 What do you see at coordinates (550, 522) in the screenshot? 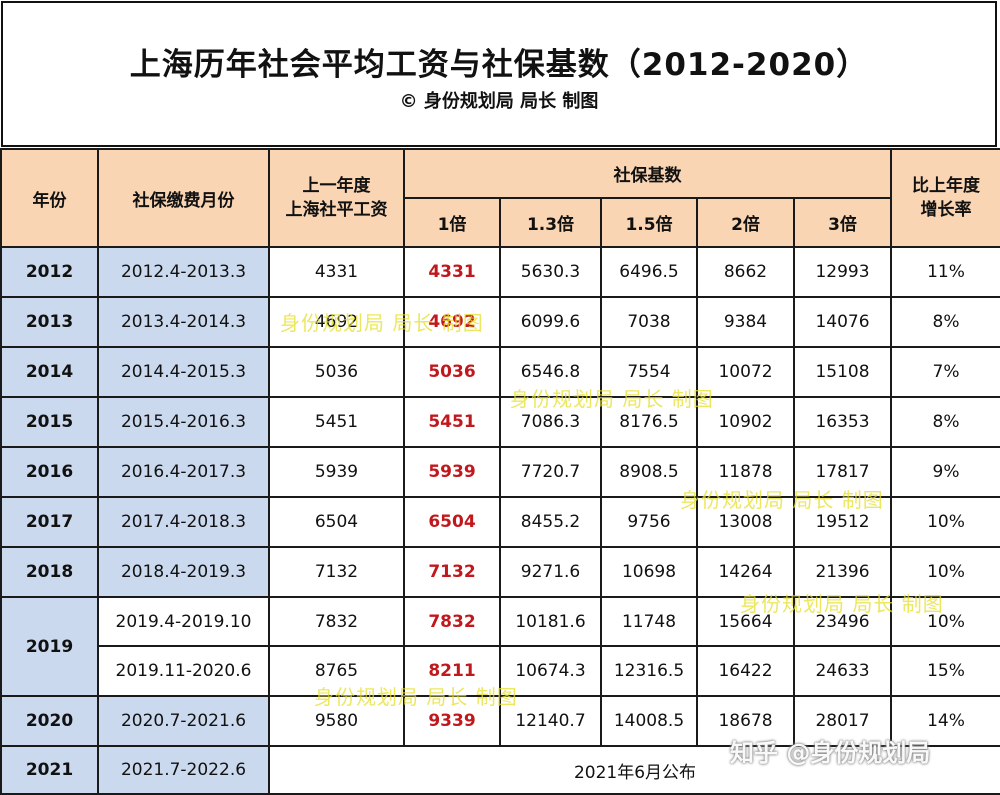
I see `base-1-3x-cell: 8455.2` at bounding box center [550, 522].